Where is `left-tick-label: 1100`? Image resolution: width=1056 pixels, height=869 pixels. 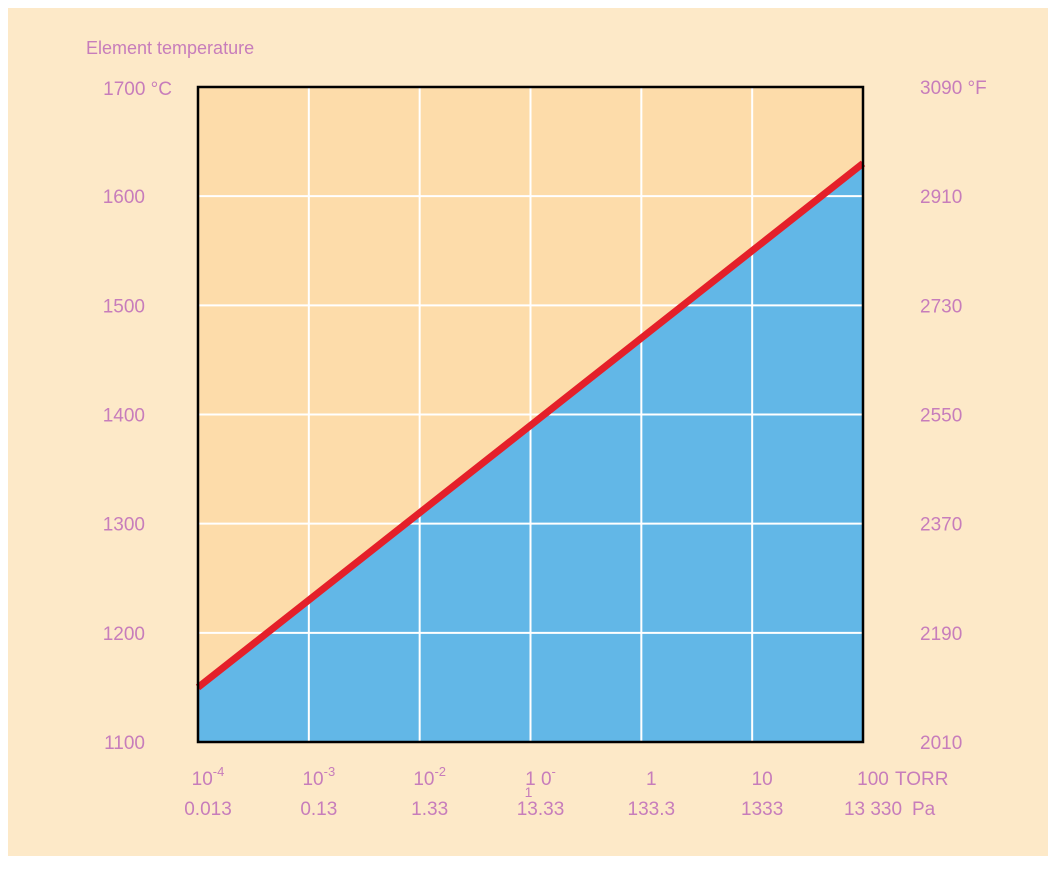
left-tick-label: 1100 is located at coordinates (124, 743).